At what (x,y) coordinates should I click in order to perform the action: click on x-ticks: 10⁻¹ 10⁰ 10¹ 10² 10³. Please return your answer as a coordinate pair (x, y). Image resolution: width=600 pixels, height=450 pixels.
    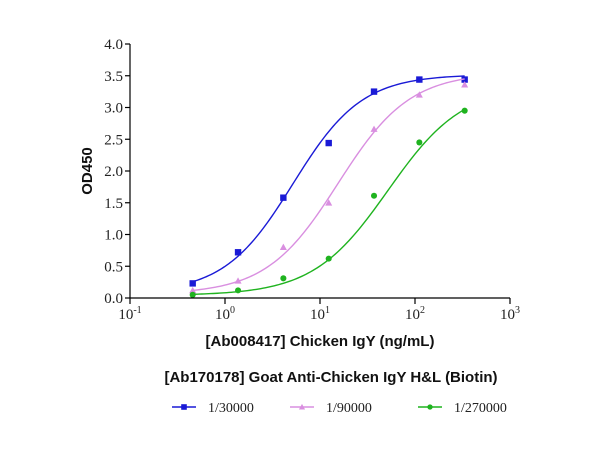
    Looking at the image, I should click on (319, 310).